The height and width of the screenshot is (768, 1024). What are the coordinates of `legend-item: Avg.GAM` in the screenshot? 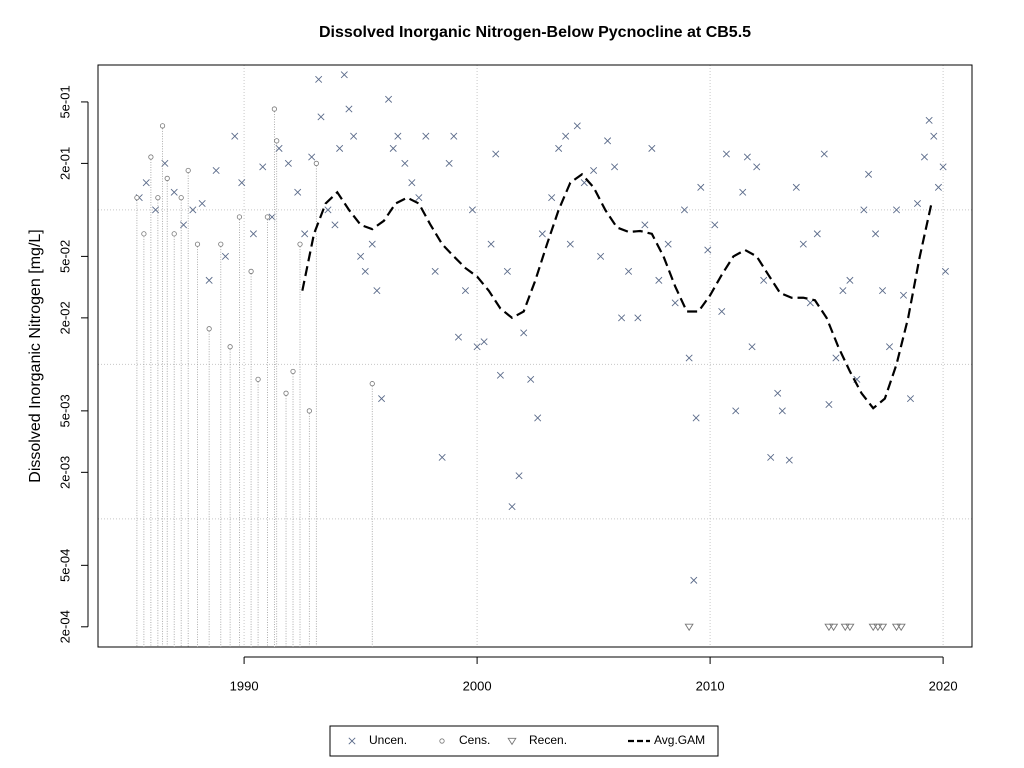 It's located at (666, 740).